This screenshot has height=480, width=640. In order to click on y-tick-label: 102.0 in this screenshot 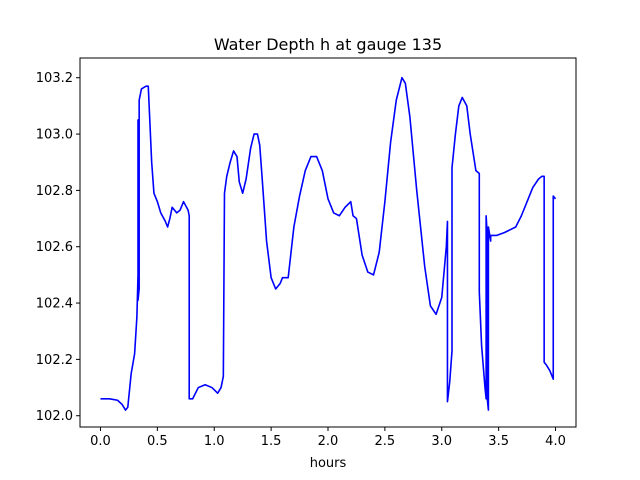, I will do `click(54, 416)`.